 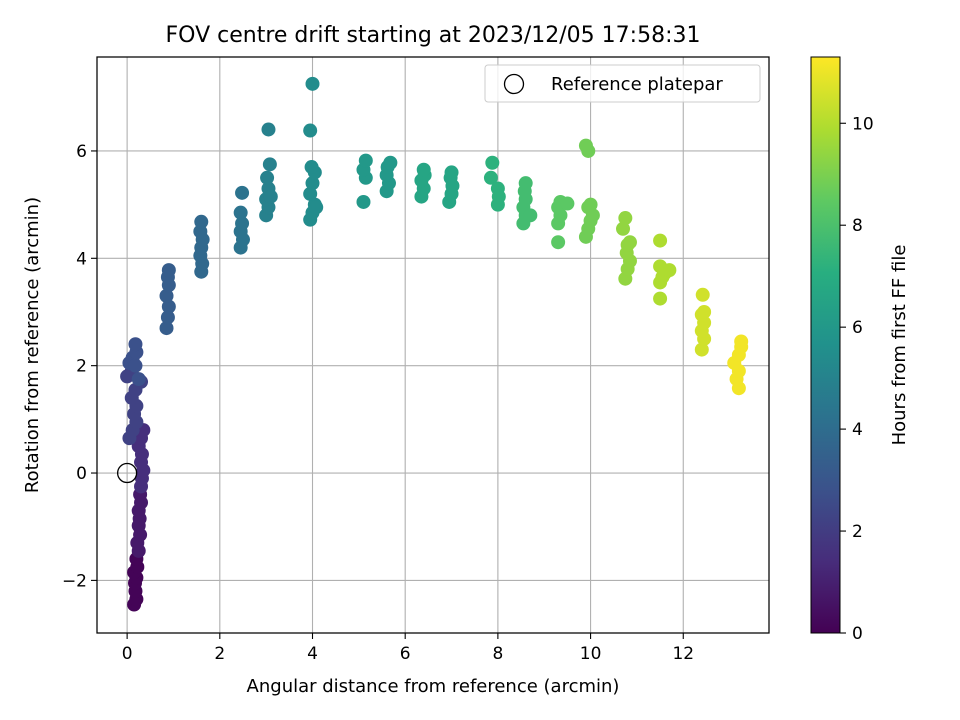 I want to click on x-axis-ticks: 0 2 4 6 8 10 12, so click(x=408, y=648).